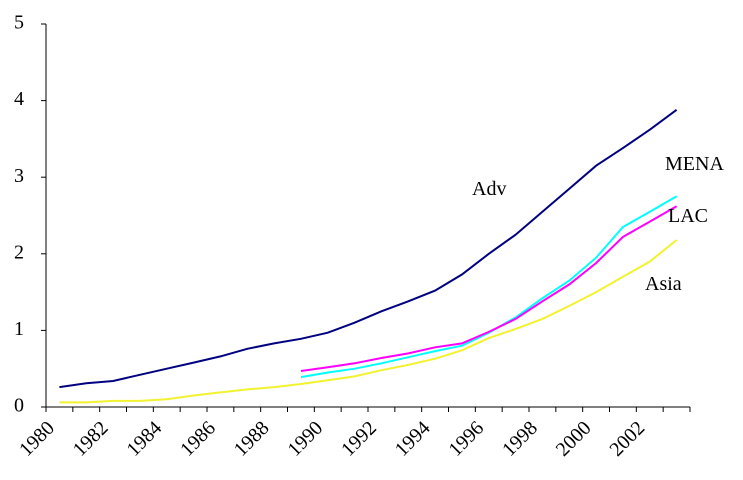 The height and width of the screenshot is (480, 743). Describe the element at coordinates (694, 164) in the screenshot. I see `series-label: MENA` at that location.